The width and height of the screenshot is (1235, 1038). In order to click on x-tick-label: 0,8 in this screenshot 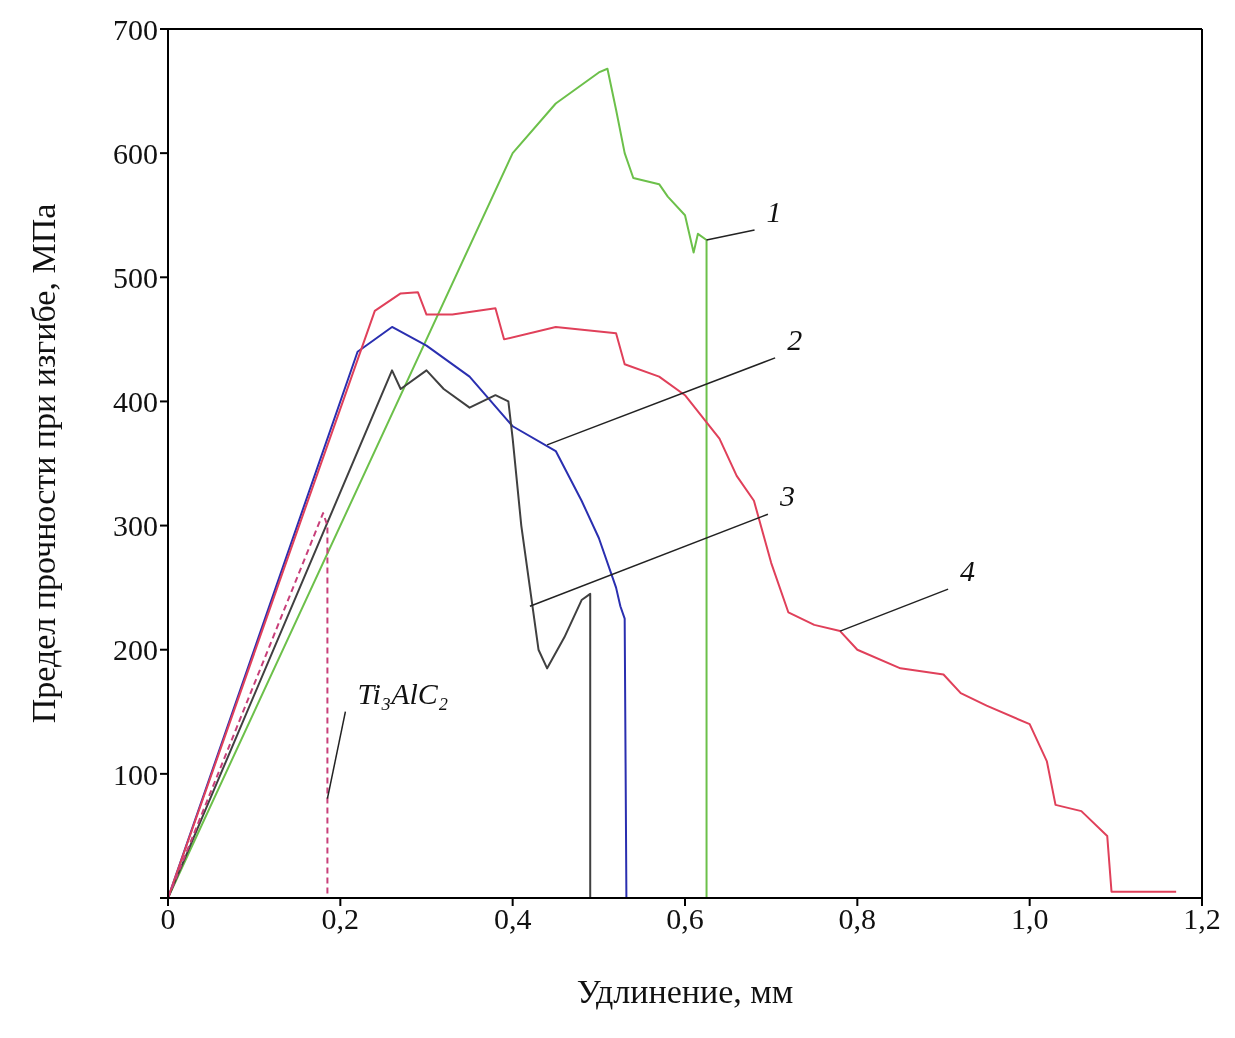, I will do `click(857, 919)`.